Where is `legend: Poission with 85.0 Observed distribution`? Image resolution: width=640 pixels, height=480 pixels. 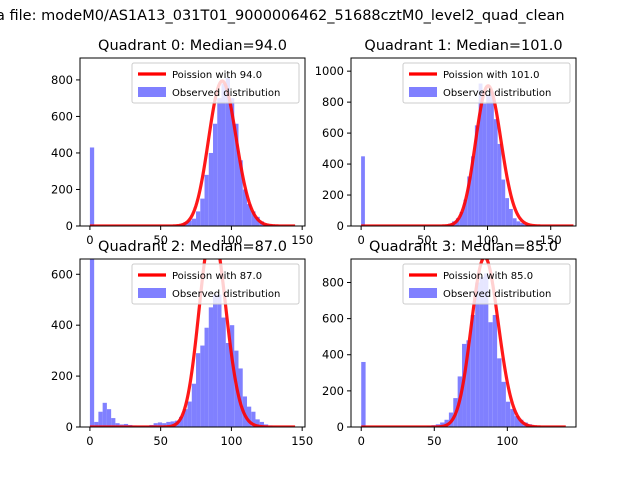 legend: Poission with 85.0 Observed distribution is located at coordinates (486, 284).